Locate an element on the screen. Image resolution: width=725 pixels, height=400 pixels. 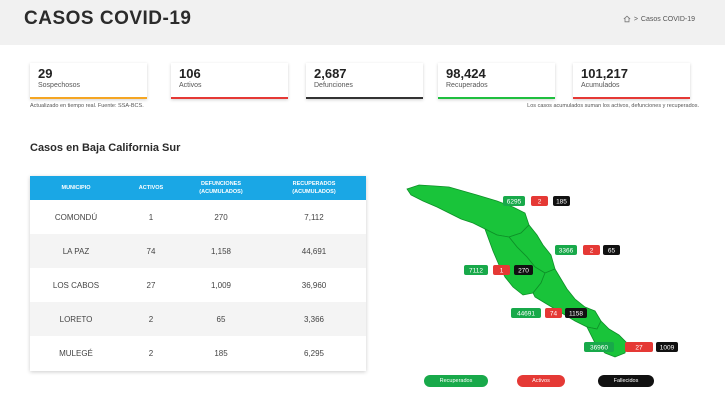
mulege-deaths-badge is located at coordinates (561, 201).